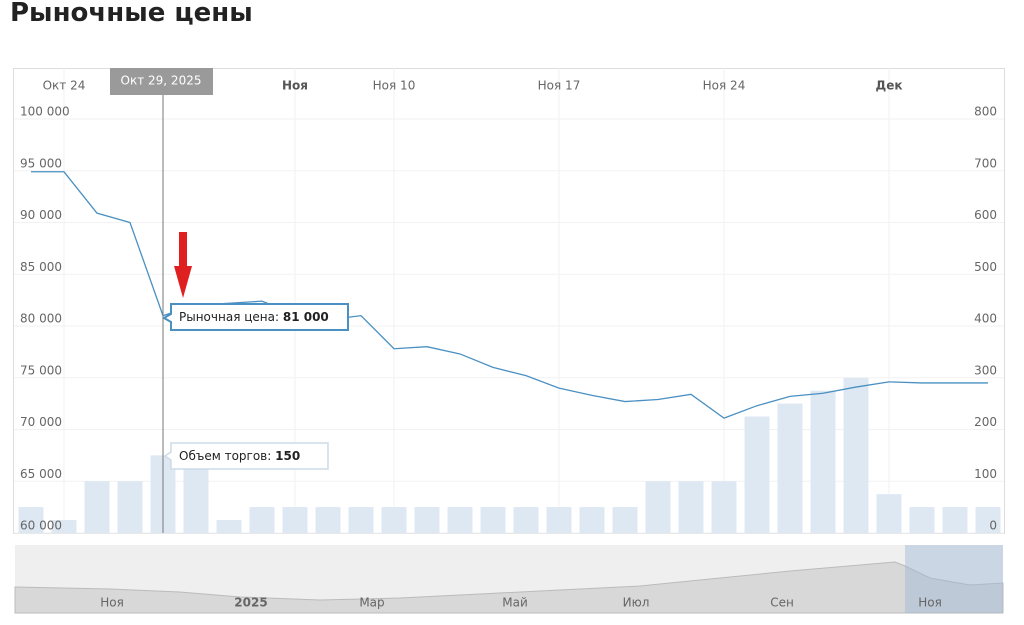 The height and width of the screenshot is (625, 1024). Describe the element at coordinates (394, 86) in the screenshot. I see `x-tick-label: Ноя 10` at that location.